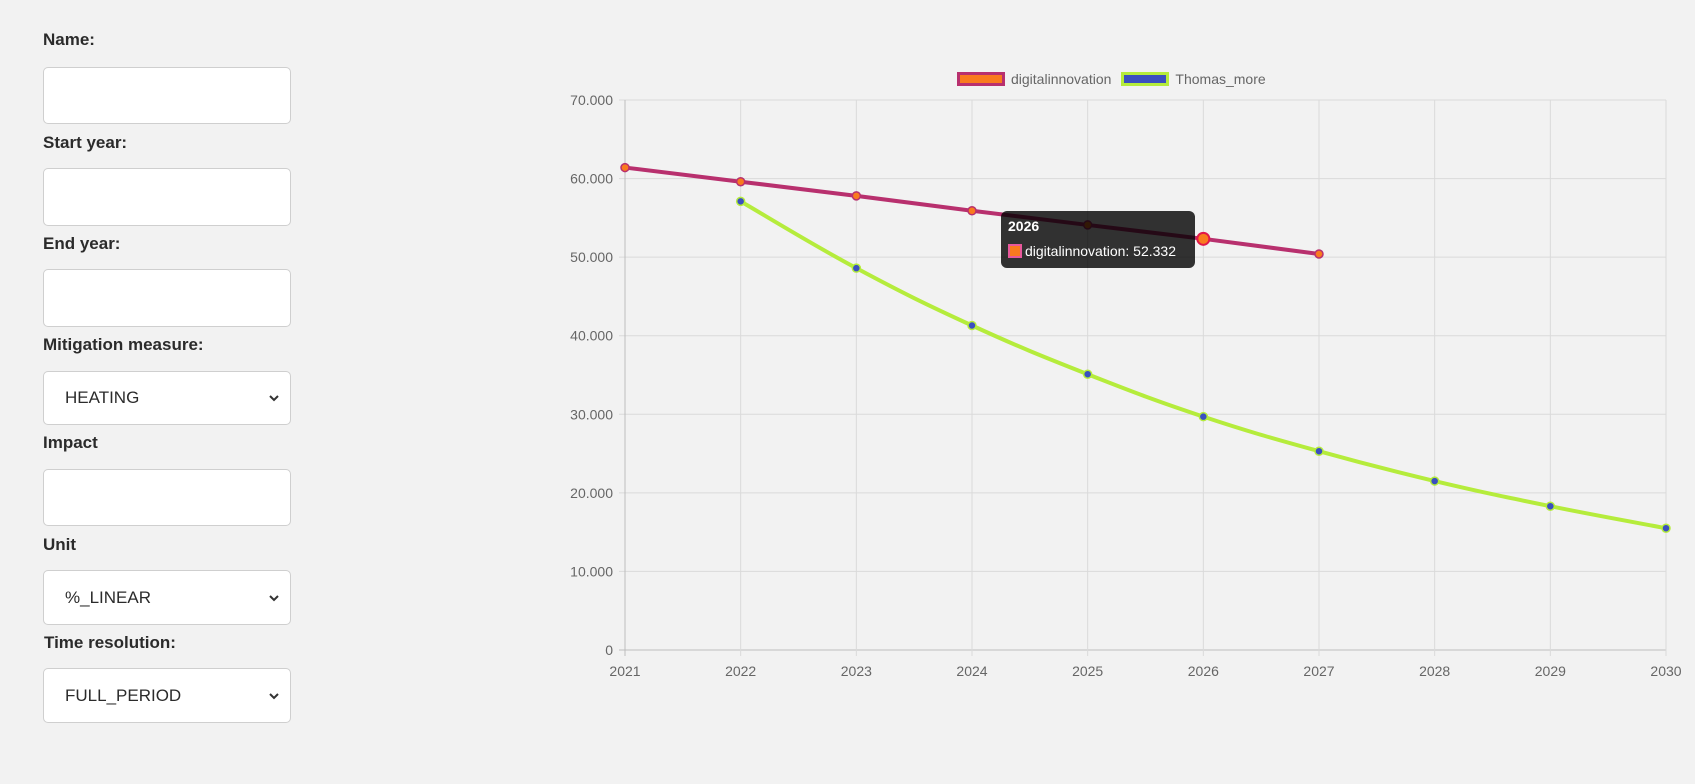 The height and width of the screenshot is (784, 1695). What do you see at coordinates (856, 671) in the screenshot?
I see `x-tick-label: 2023` at bounding box center [856, 671].